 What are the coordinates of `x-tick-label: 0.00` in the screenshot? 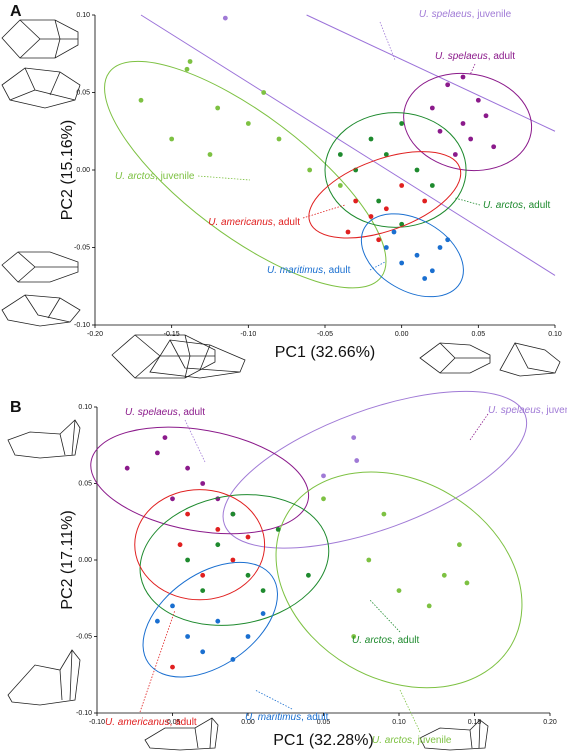 It's located at (402, 334).